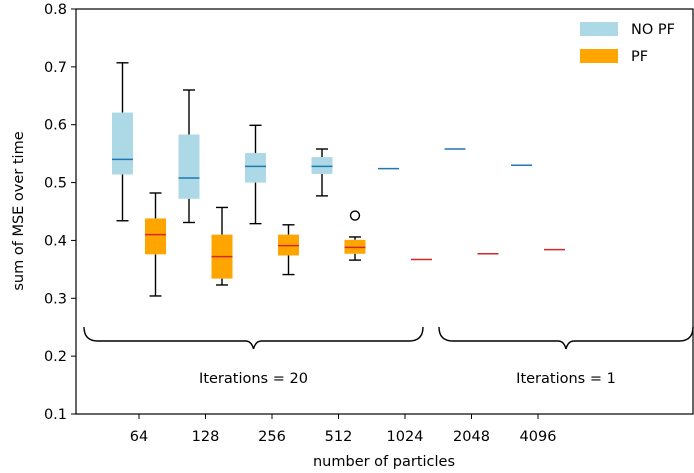 The height and width of the screenshot is (473, 694). What do you see at coordinates (627, 43) in the screenshot?
I see `legend: NO PF PF` at bounding box center [627, 43].